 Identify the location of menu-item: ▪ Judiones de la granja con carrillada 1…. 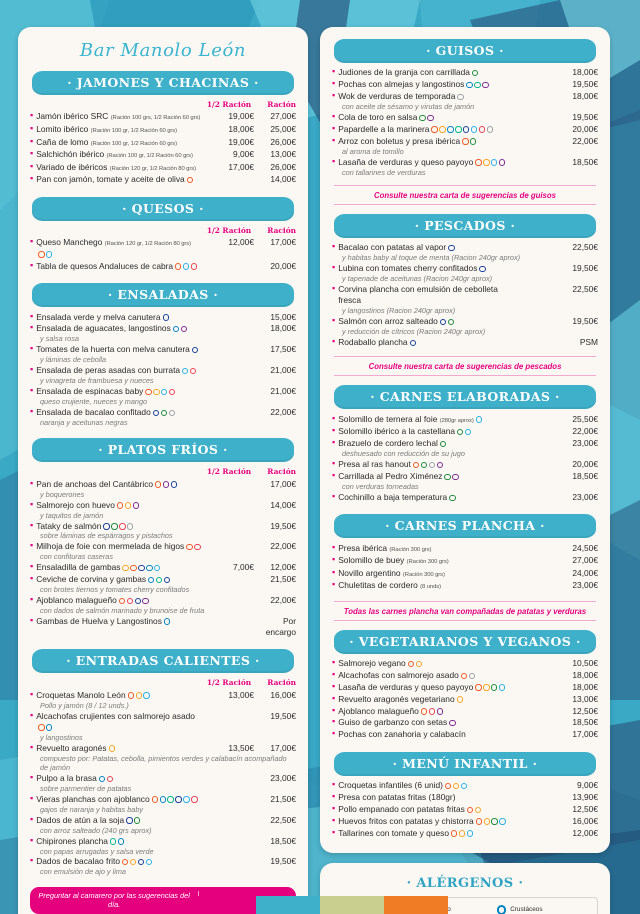
(465, 73).